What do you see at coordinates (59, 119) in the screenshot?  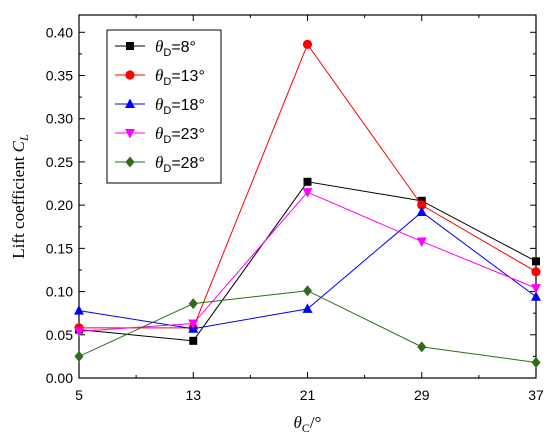 I see `y-tick-label: 0.30` at bounding box center [59, 119].